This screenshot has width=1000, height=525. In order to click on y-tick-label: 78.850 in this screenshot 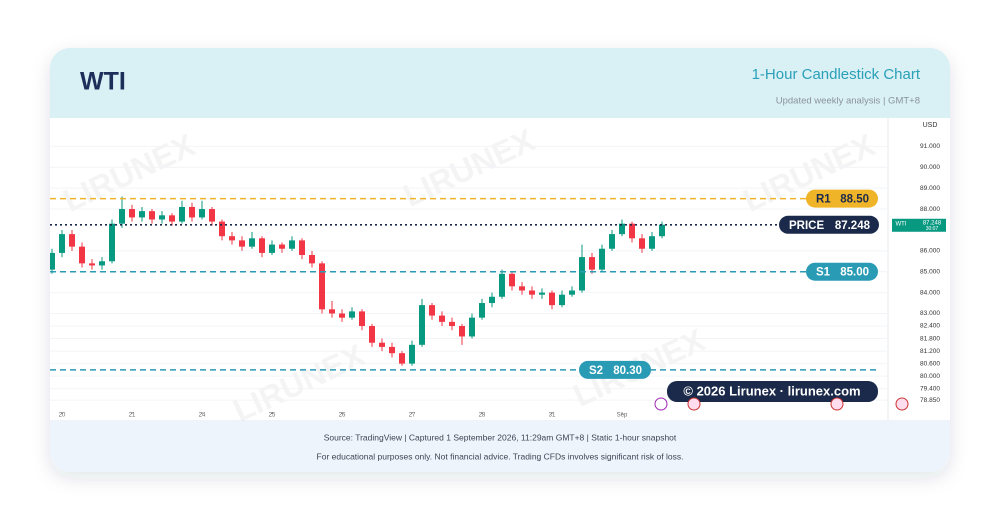, I will do `click(930, 400)`.